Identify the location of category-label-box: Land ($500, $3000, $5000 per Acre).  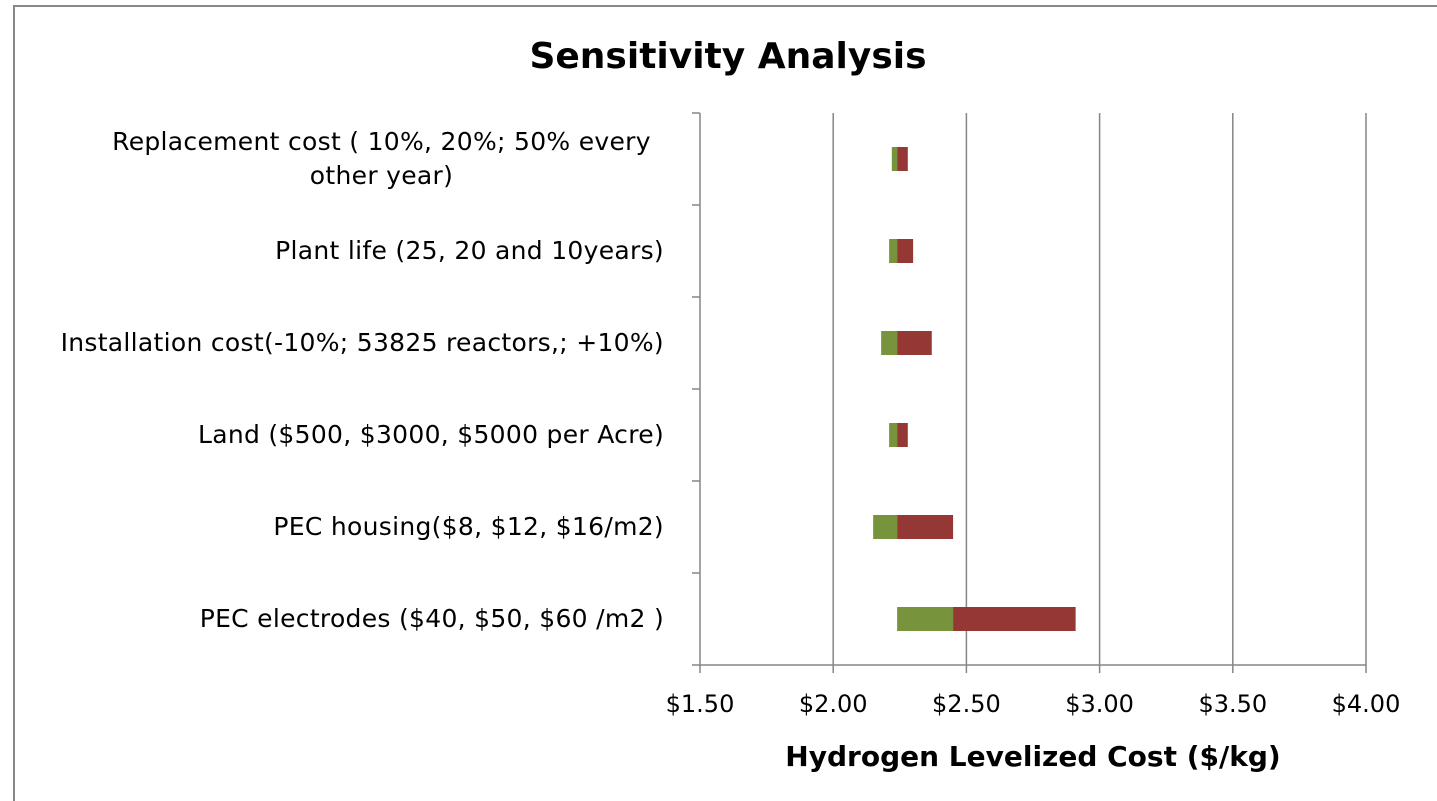
(431, 435).